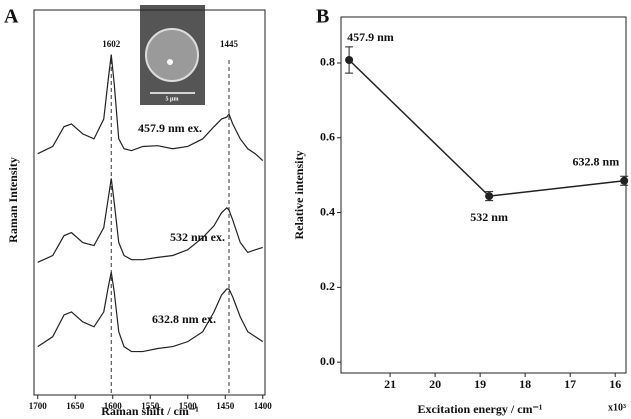 This screenshot has width=631, height=419. I want to click on x-tick-label: 1500, so click(188, 406).